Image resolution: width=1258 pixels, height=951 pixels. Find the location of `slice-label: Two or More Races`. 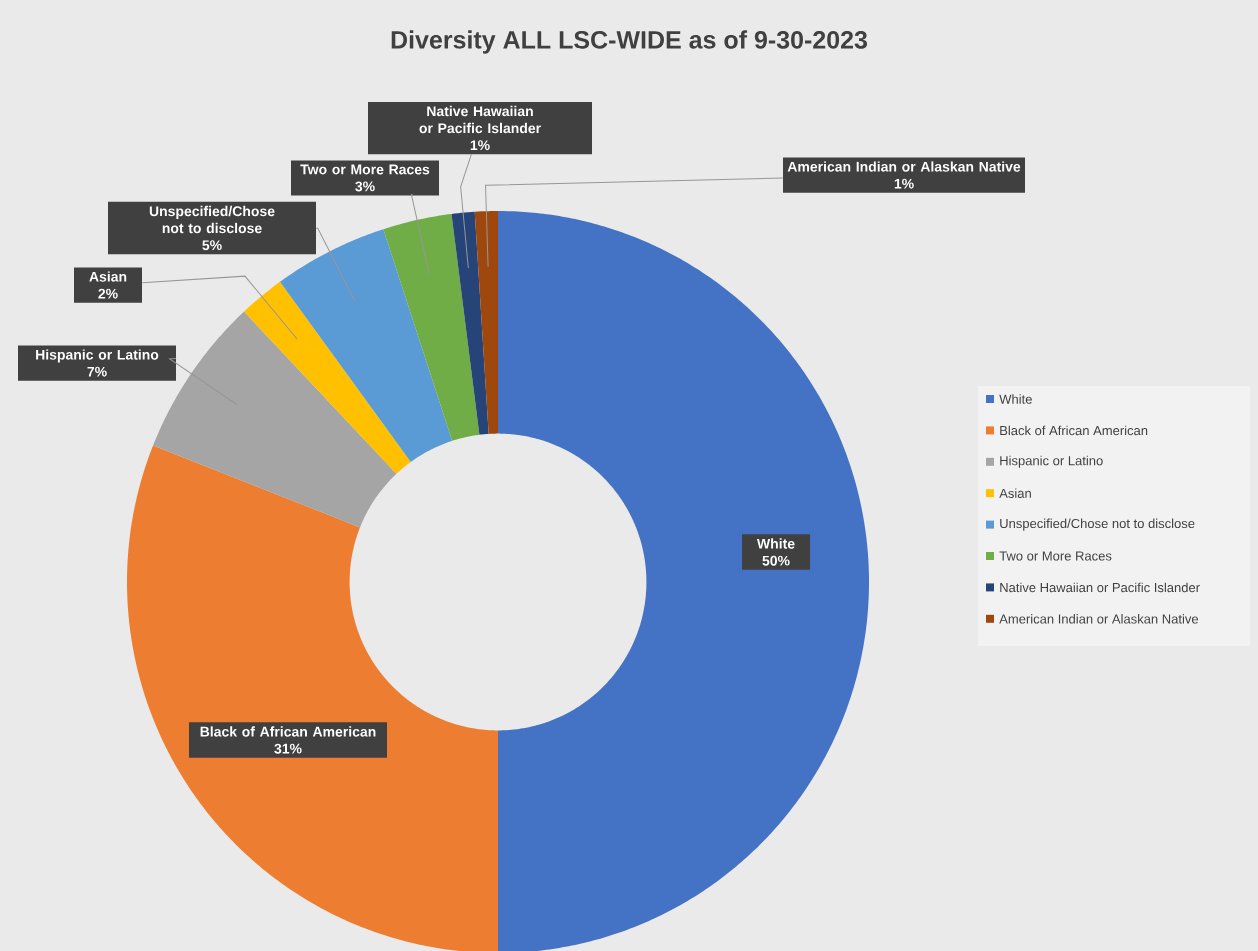

slice-label: Two or More Races is located at coordinates (365, 169).